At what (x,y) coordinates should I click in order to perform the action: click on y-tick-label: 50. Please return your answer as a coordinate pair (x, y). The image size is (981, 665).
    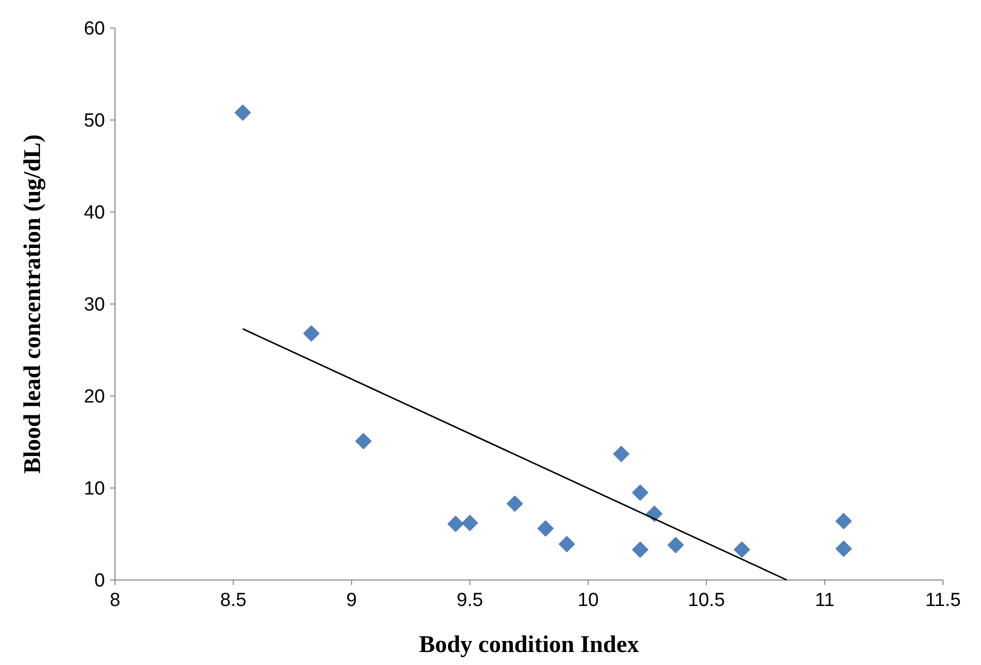
    Looking at the image, I should click on (94, 121).